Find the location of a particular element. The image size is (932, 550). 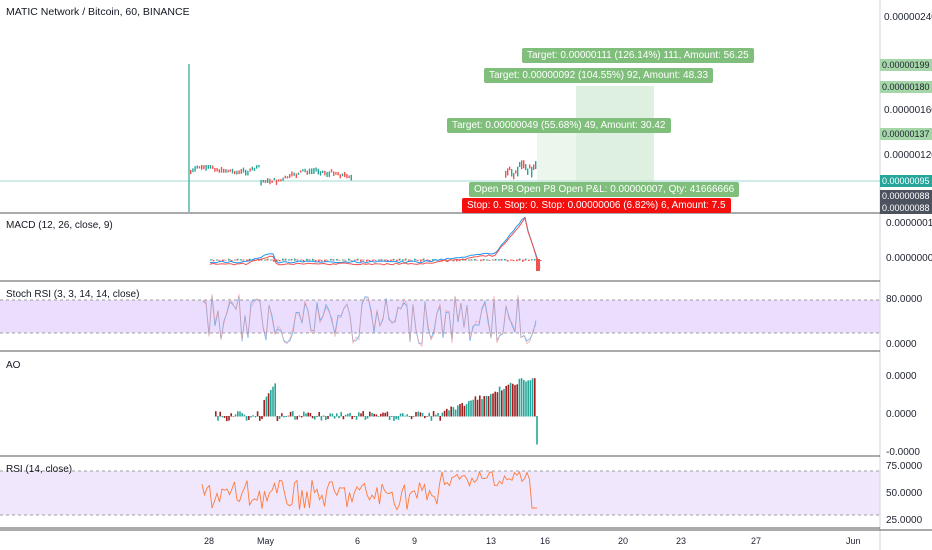

stoch-axis-label: 80.0000 is located at coordinates (904, 299).